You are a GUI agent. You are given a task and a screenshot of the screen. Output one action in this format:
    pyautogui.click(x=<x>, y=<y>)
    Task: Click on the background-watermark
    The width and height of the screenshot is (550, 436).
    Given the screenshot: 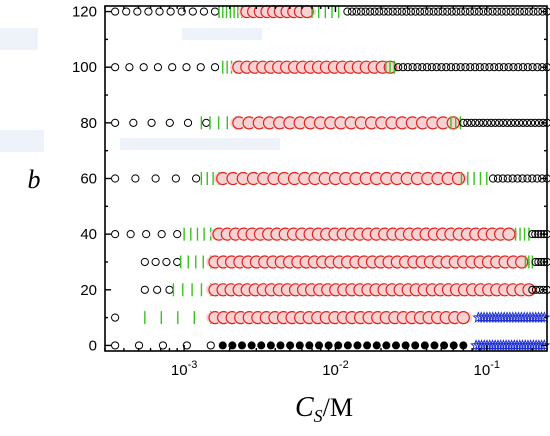 What is the action you would take?
    pyautogui.click(x=140, y=90)
    